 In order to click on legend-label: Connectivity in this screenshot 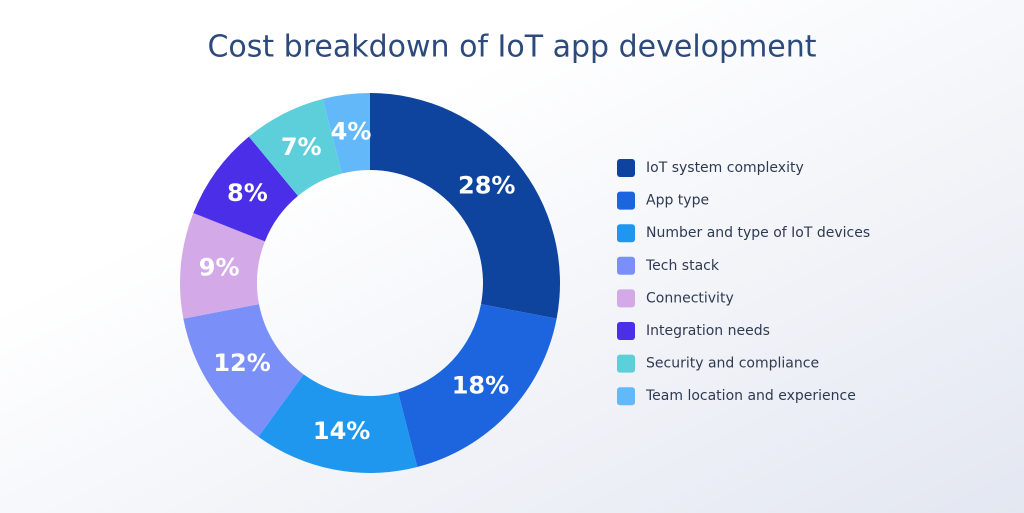, I will do `click(690, 298)`.